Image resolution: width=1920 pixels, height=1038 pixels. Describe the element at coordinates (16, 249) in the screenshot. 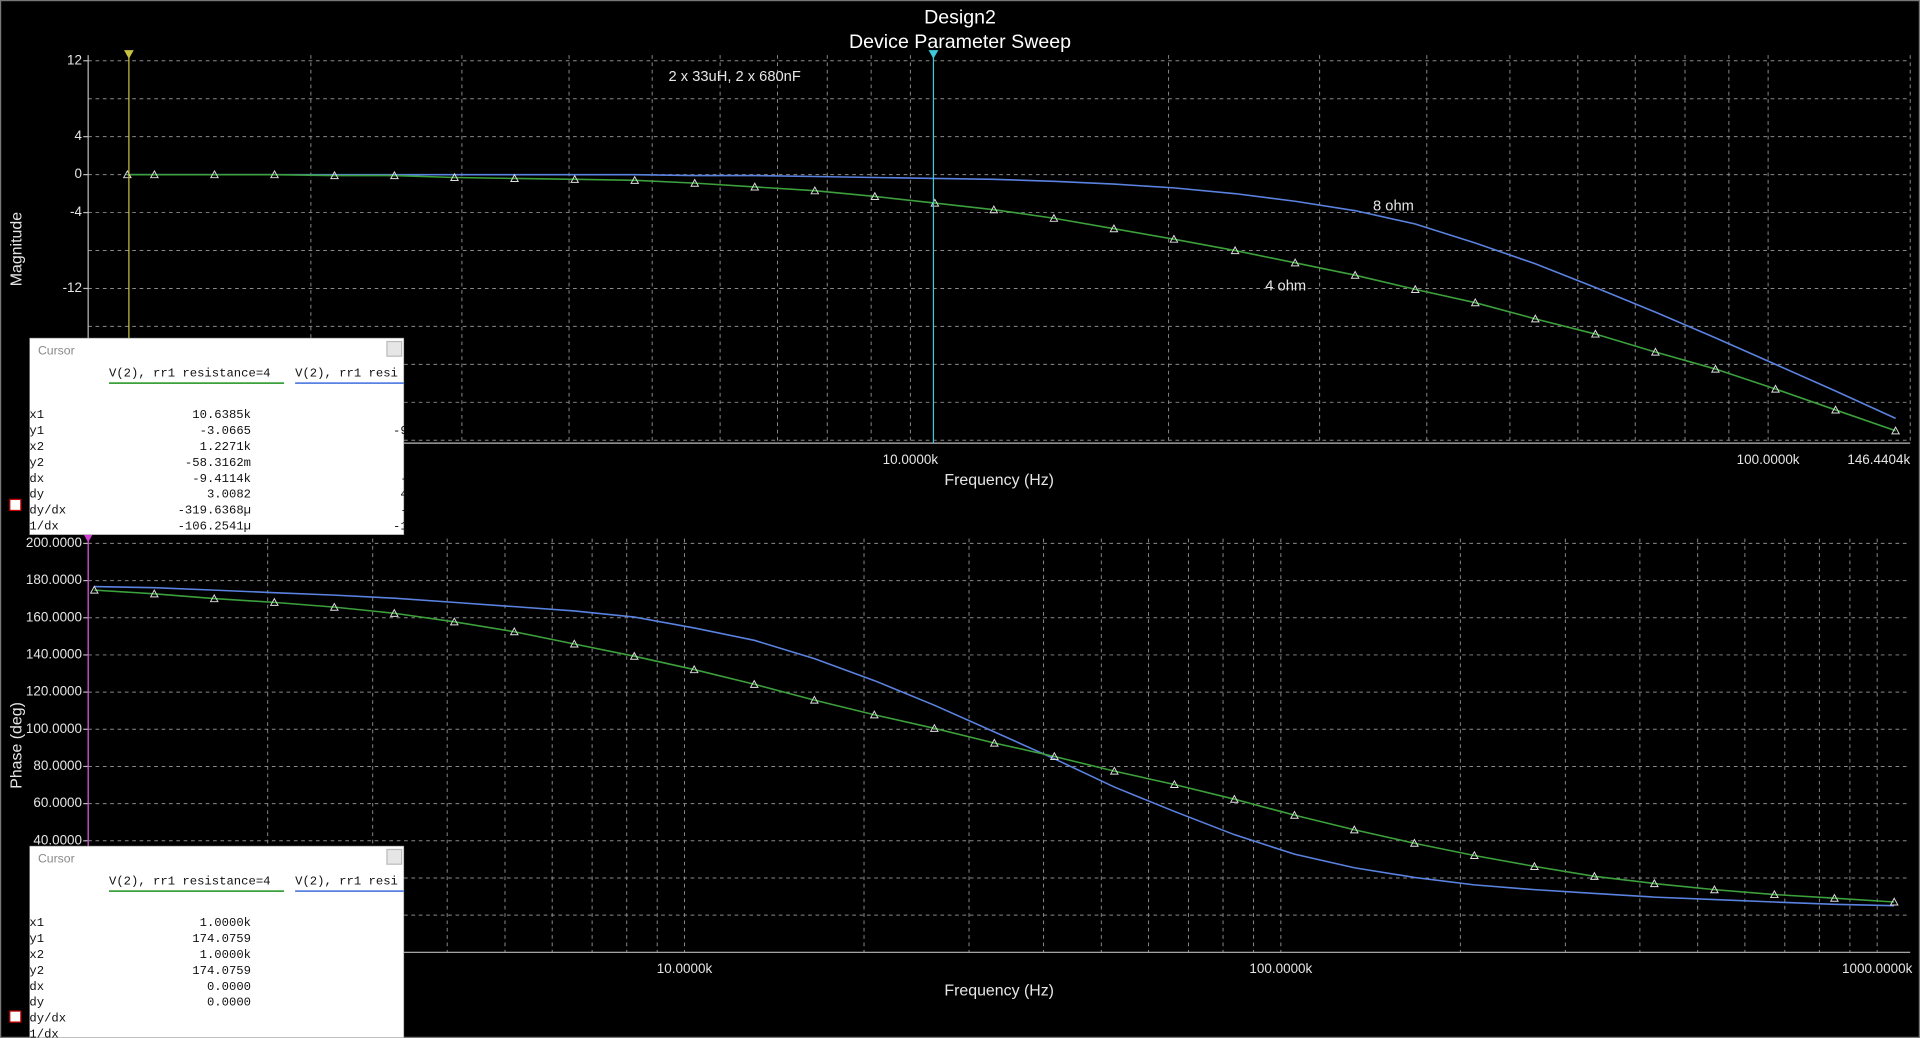

I see `y-axis-label: Magnitude` at that location.